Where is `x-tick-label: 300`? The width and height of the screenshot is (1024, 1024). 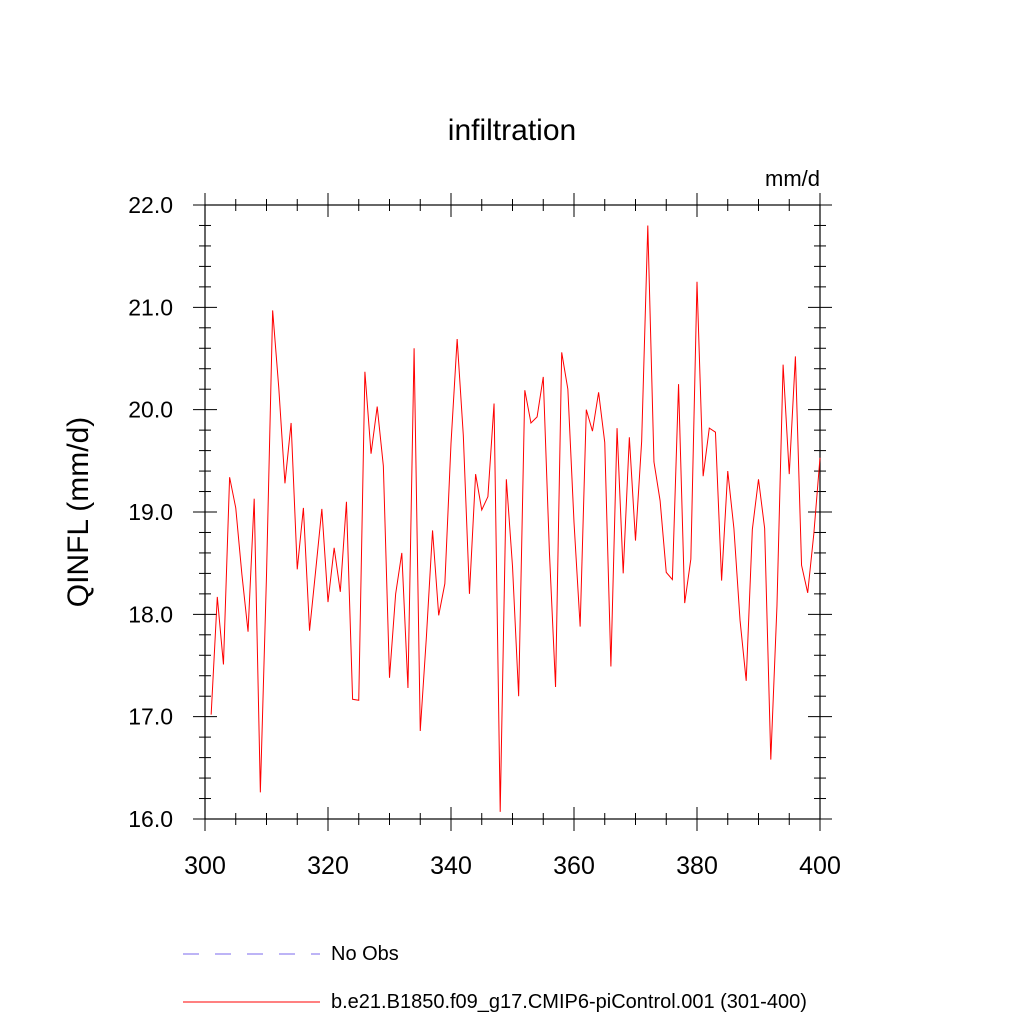 x-tick-label: 300 is located at coordinates (205, 866).